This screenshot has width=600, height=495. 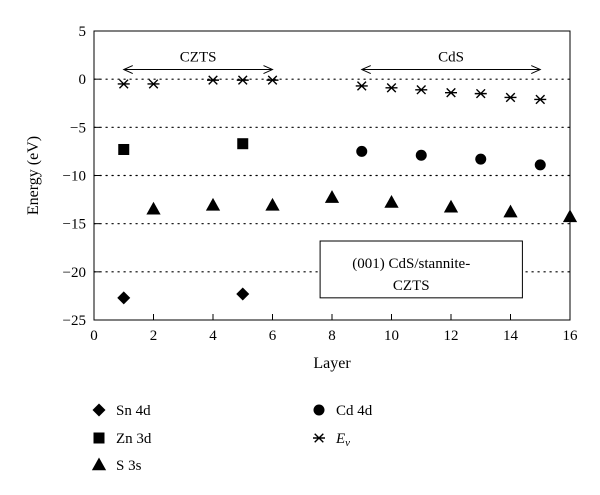 What do you see at coordinates (74, 321) in the screenshot?
I see `y-tick-label: −25` at bounding box center [74, 321].